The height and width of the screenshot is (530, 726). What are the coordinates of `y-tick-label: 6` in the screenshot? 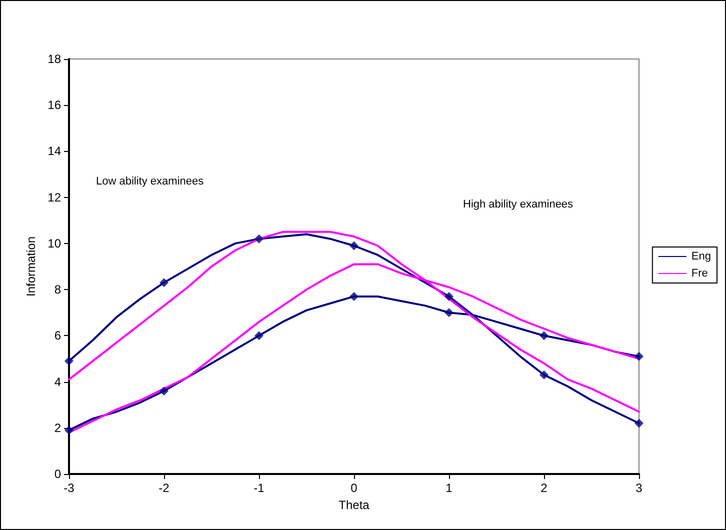 It's located at (58, 335).